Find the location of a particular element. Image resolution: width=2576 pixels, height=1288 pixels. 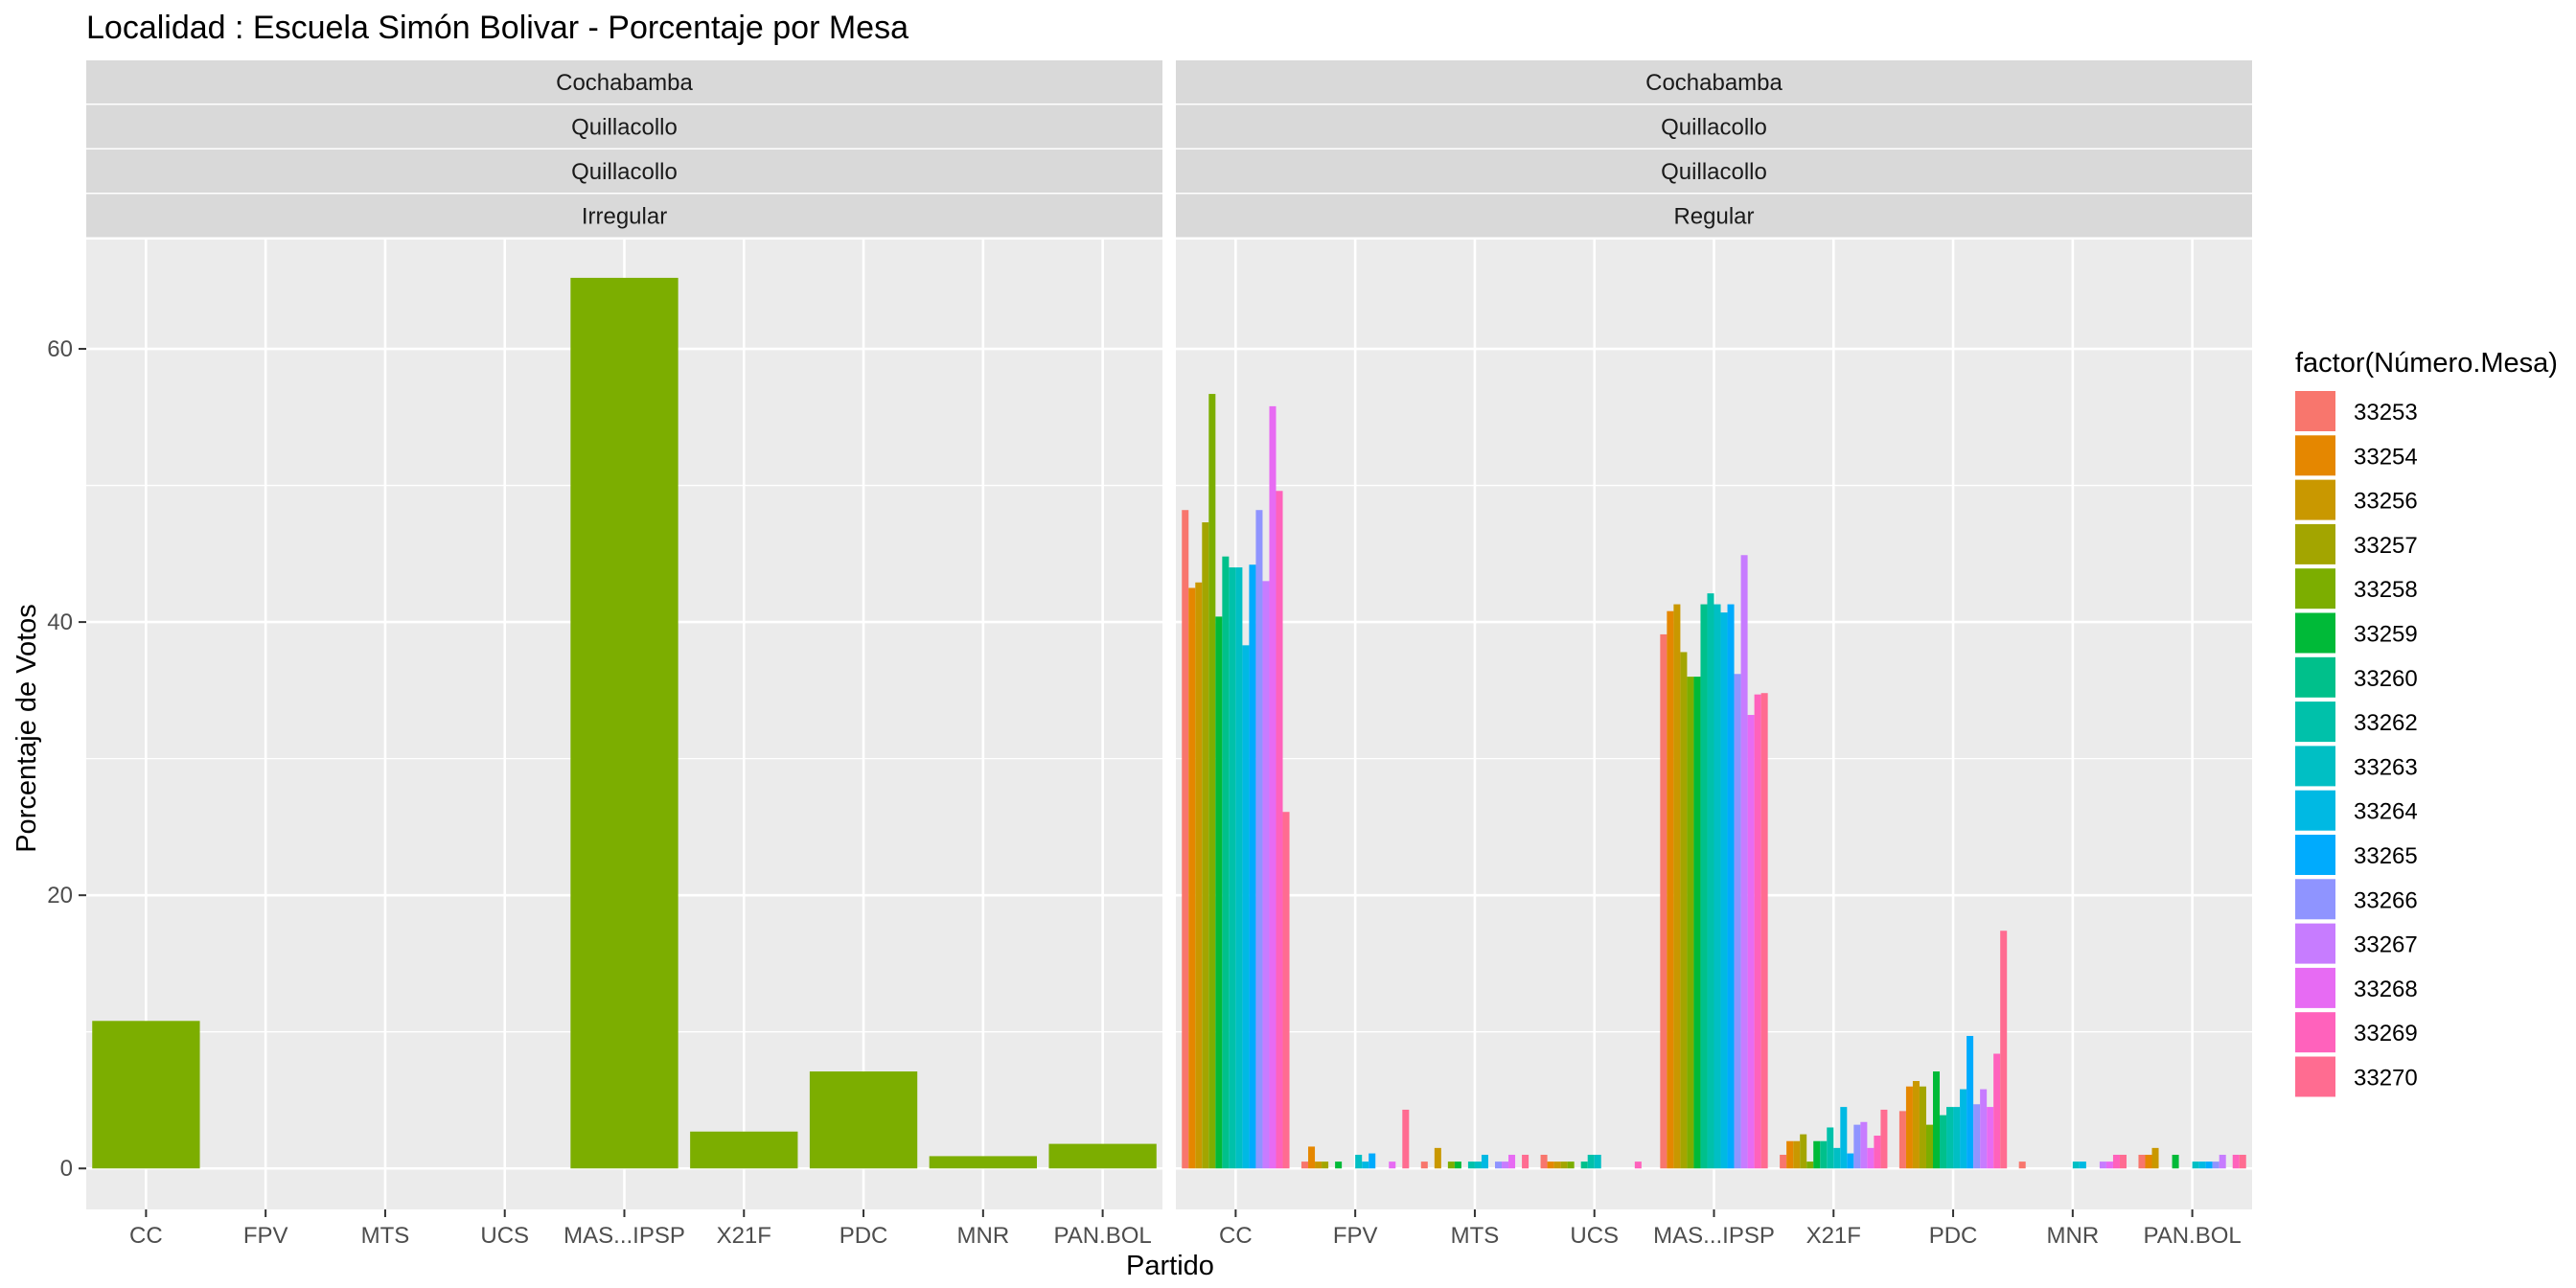

facet-strip-label: Regular is located at coordinates (1713, 217).